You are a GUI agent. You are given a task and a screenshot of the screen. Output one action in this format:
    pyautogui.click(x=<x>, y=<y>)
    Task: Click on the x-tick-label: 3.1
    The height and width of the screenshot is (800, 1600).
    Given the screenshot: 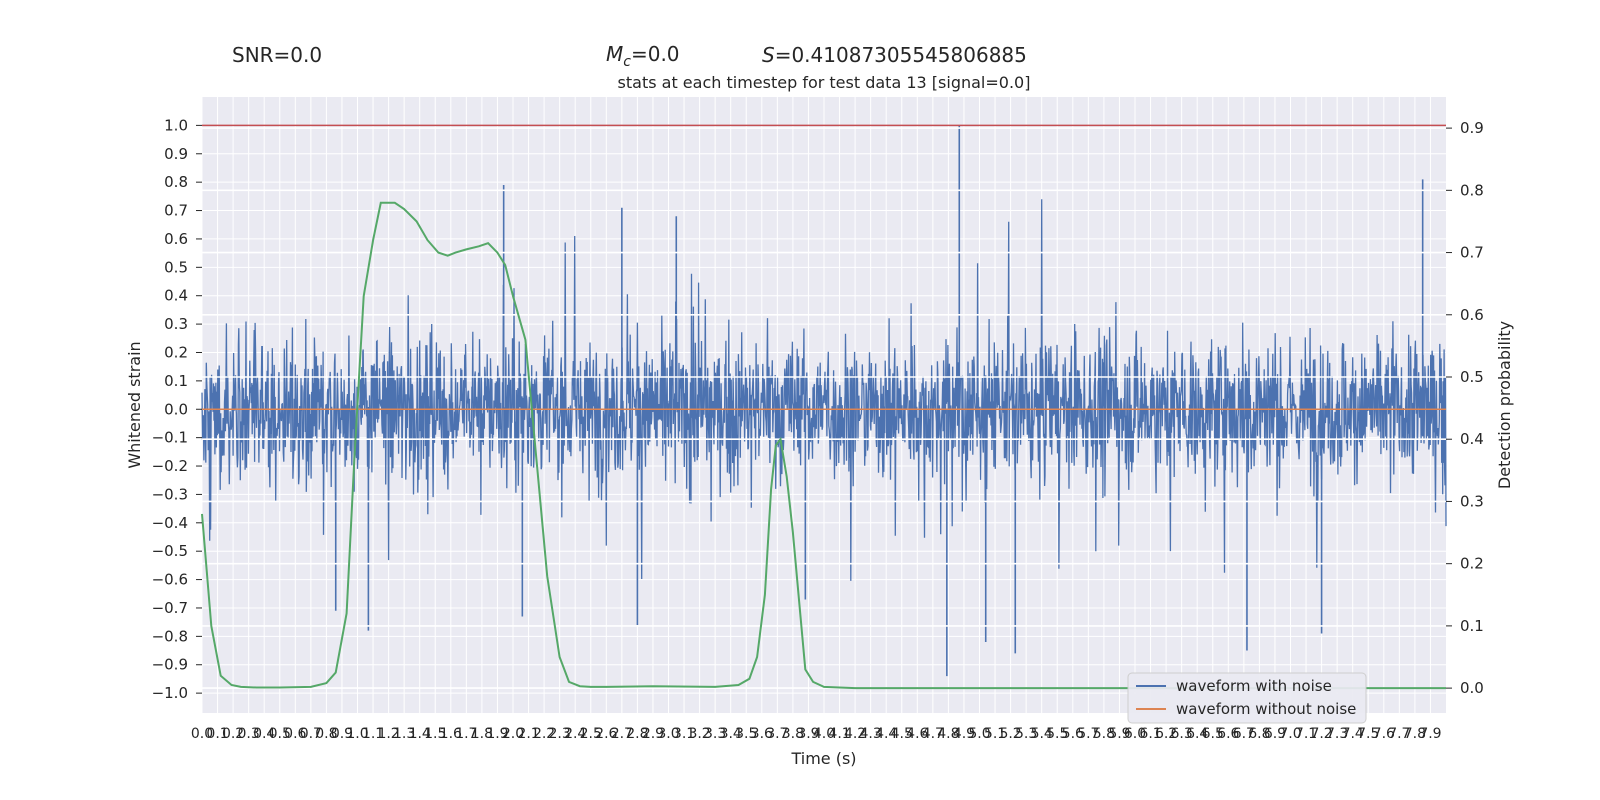 What is the action you would take?
    pyautogui.click(x=684, y=734)
    